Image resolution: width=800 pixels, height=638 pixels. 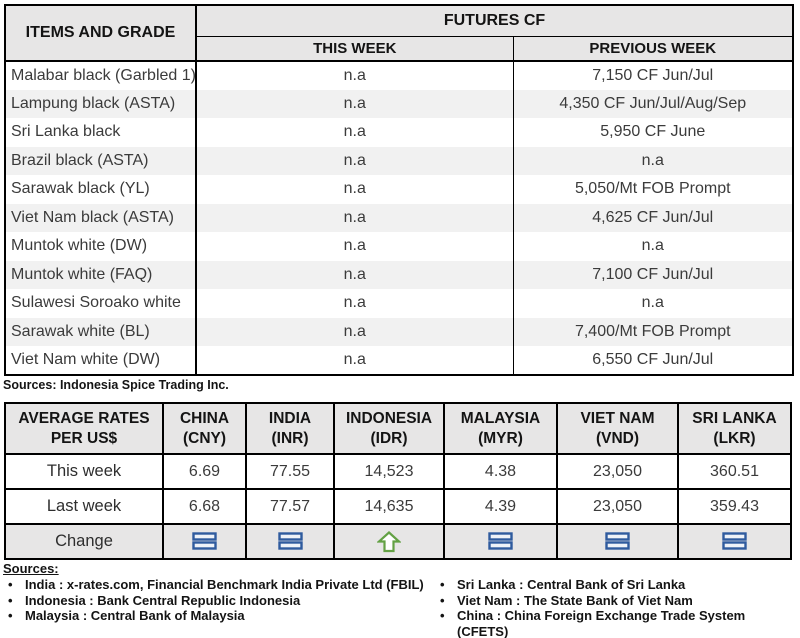 What do you see at coordinates (217, 616) in the screenshot?
I see `list-item: • Malaysia : Central Bank of Malaysia` at bounding box center [217, 616].